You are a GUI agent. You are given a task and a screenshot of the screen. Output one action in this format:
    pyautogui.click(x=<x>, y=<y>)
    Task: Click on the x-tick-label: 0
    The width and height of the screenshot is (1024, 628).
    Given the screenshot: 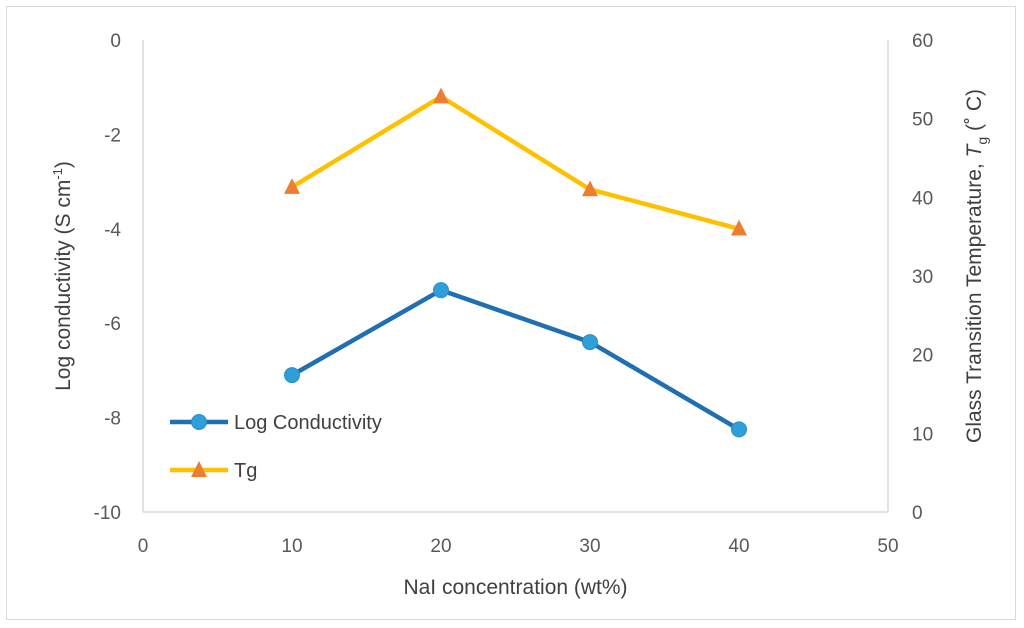 What is the action you would take?
    pyautogui.click(x=143, y=546)
    